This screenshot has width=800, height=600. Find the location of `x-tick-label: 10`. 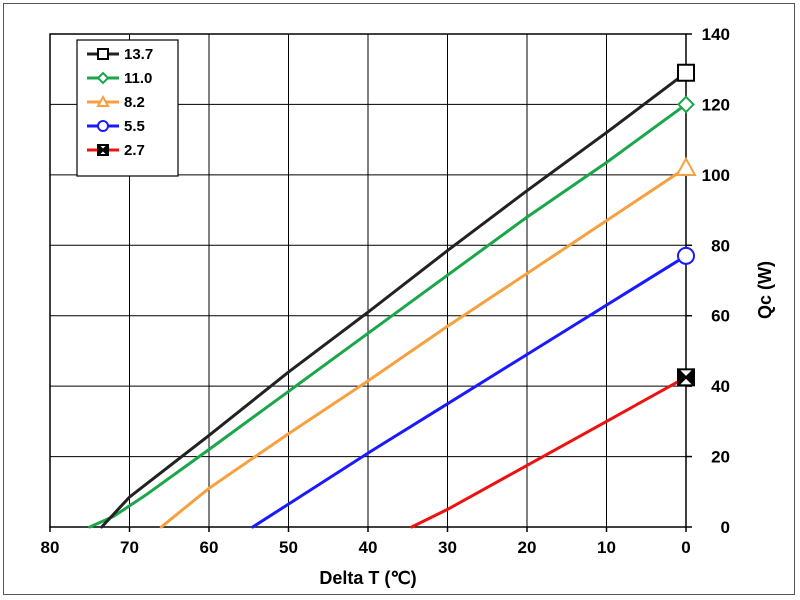

x-tick-label: 10 is located at coordinates (606, 547).